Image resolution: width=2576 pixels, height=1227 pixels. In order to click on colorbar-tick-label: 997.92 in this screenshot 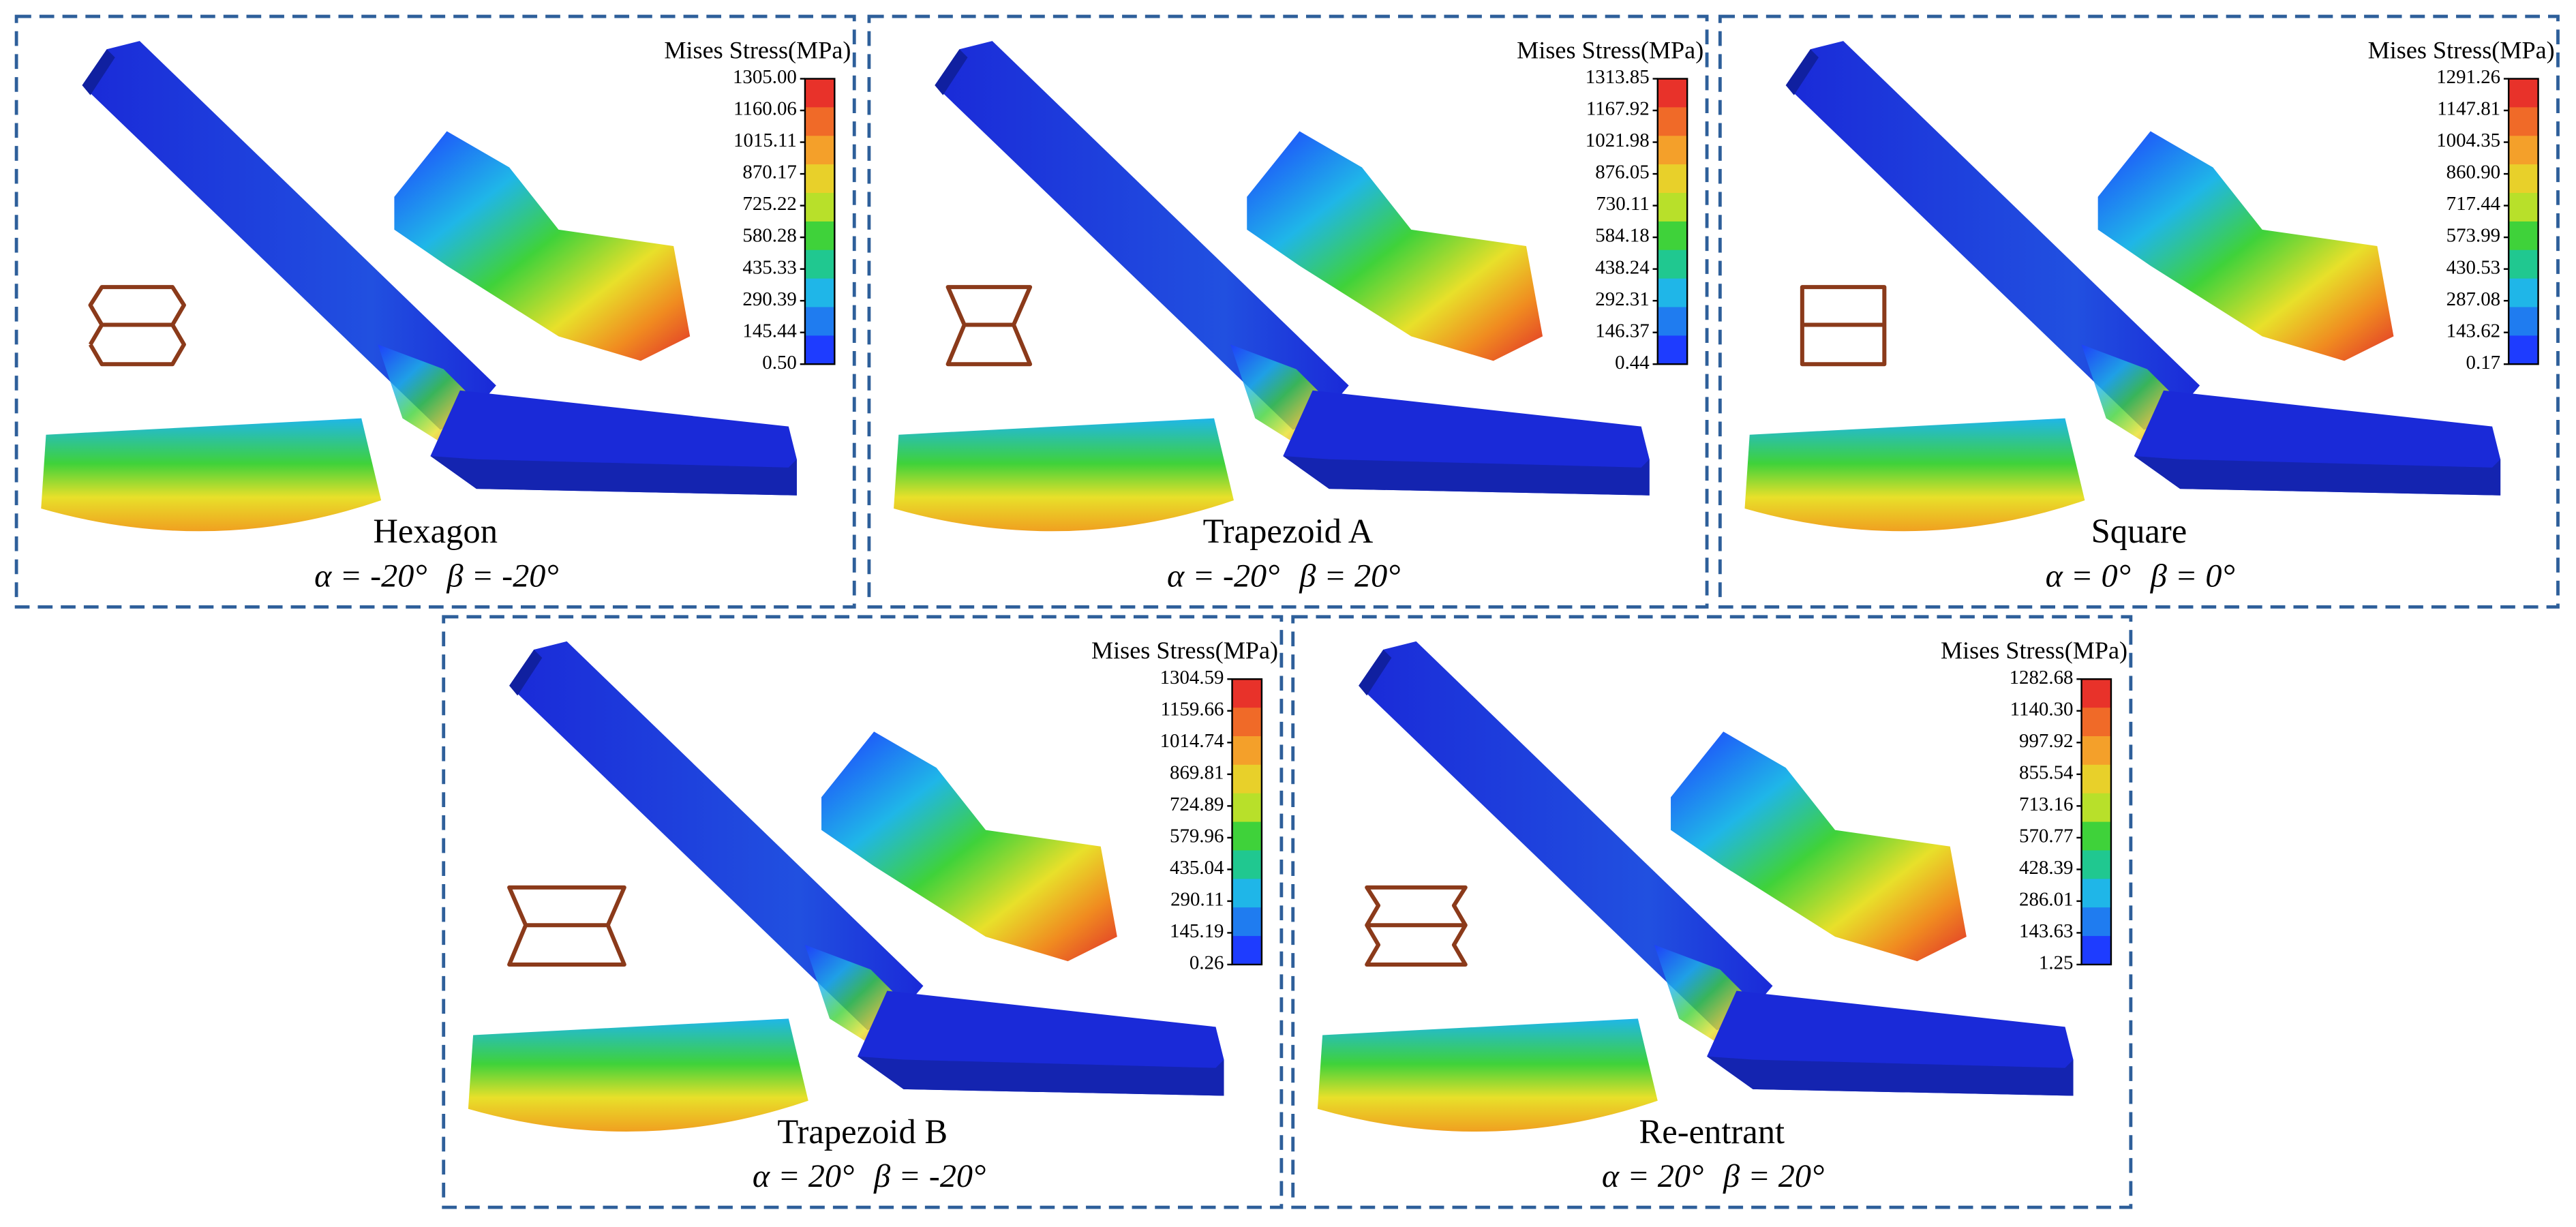, I will do `click(2046, 741)`.